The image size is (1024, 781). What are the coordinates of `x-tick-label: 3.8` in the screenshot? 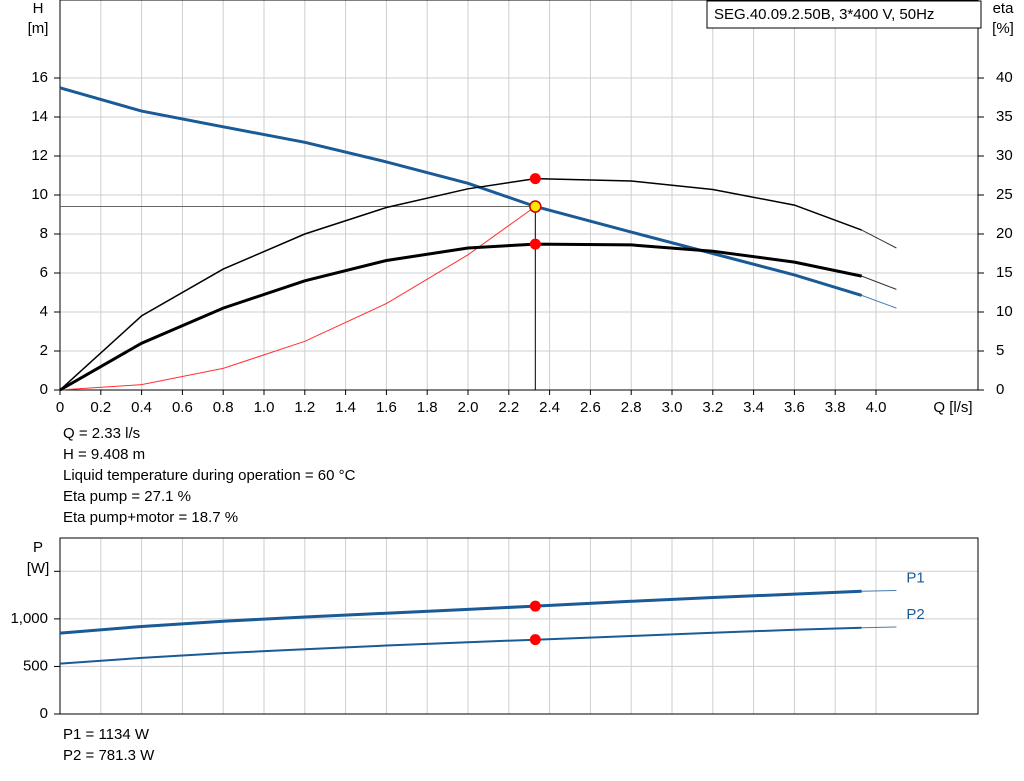 It's located at (835, 407).